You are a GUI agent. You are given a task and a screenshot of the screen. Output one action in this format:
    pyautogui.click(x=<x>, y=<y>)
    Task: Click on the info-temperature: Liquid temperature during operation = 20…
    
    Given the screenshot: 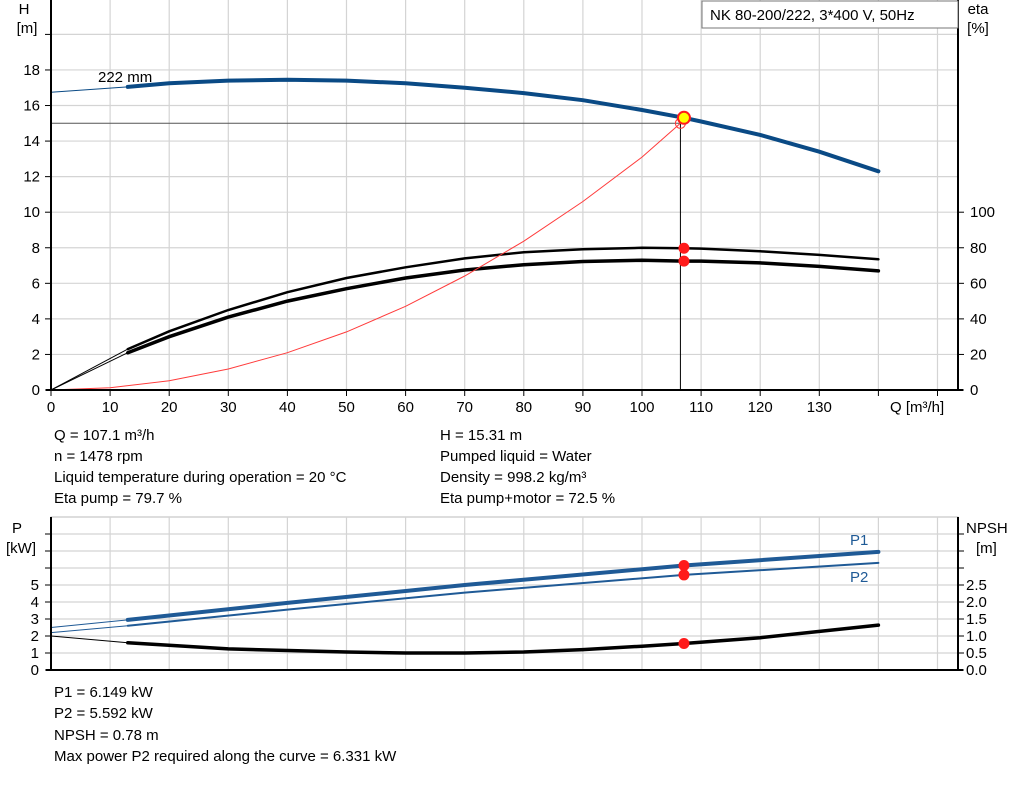 What is the action you would take?
    pyautogui.click(x=200, y=477)
    